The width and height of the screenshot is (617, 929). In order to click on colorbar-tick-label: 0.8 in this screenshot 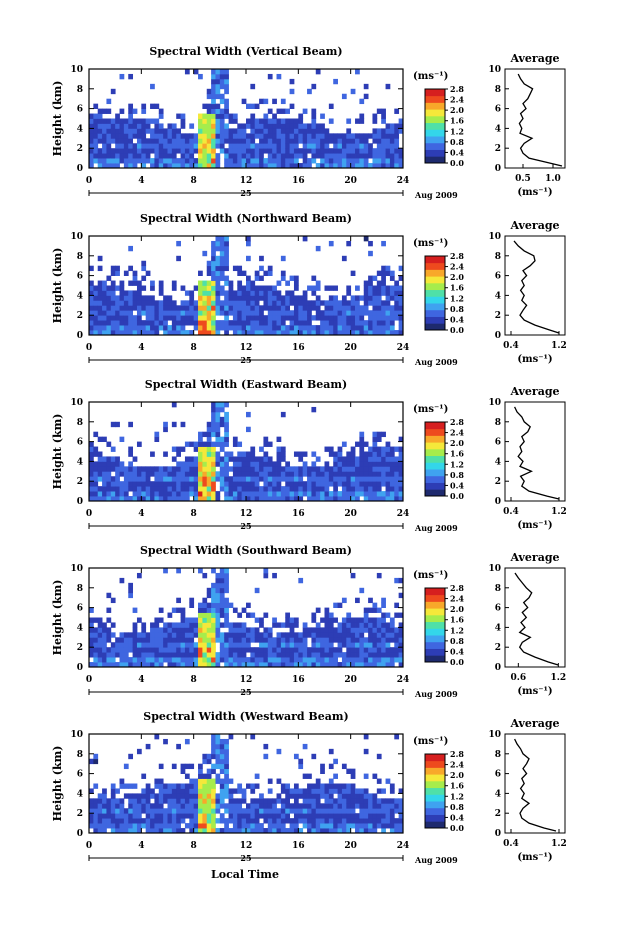, I will do `click(457, 807)`.